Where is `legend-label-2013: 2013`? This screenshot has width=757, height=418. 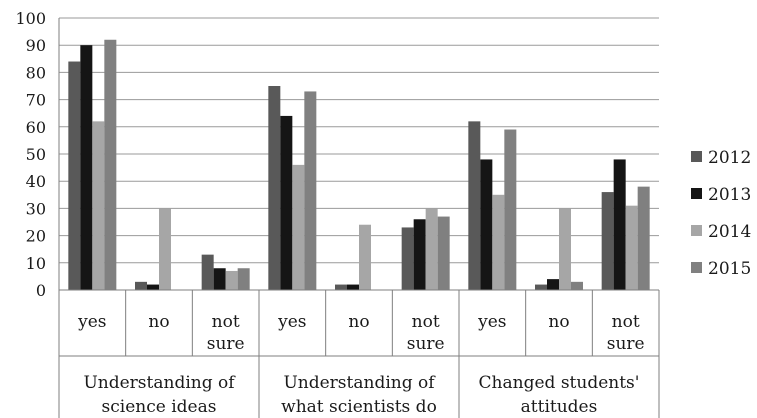
legend-label-2013: 2013 is located at coordinates (729, 195).